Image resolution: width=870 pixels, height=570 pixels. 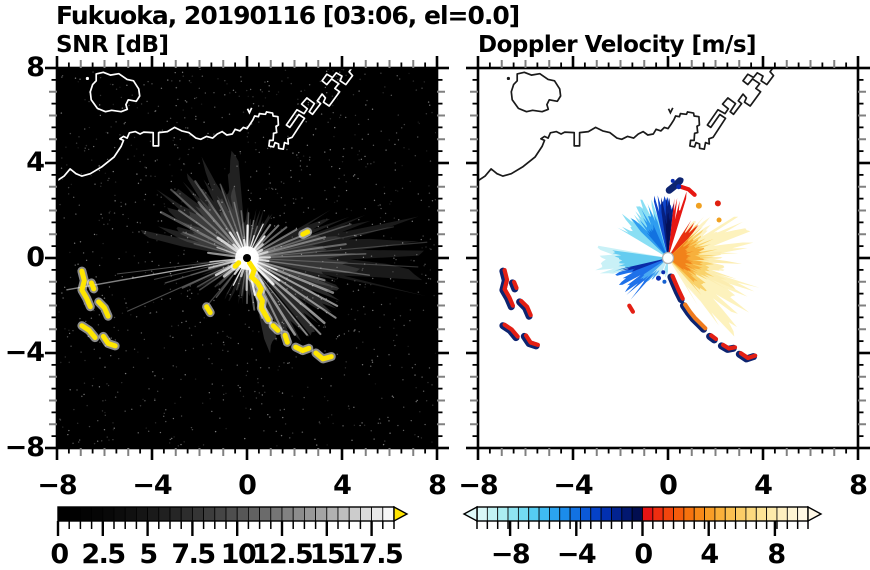 I want to click on panel-title-velocity: Doppler Velocity [m/s], so click(x=617, y=45).